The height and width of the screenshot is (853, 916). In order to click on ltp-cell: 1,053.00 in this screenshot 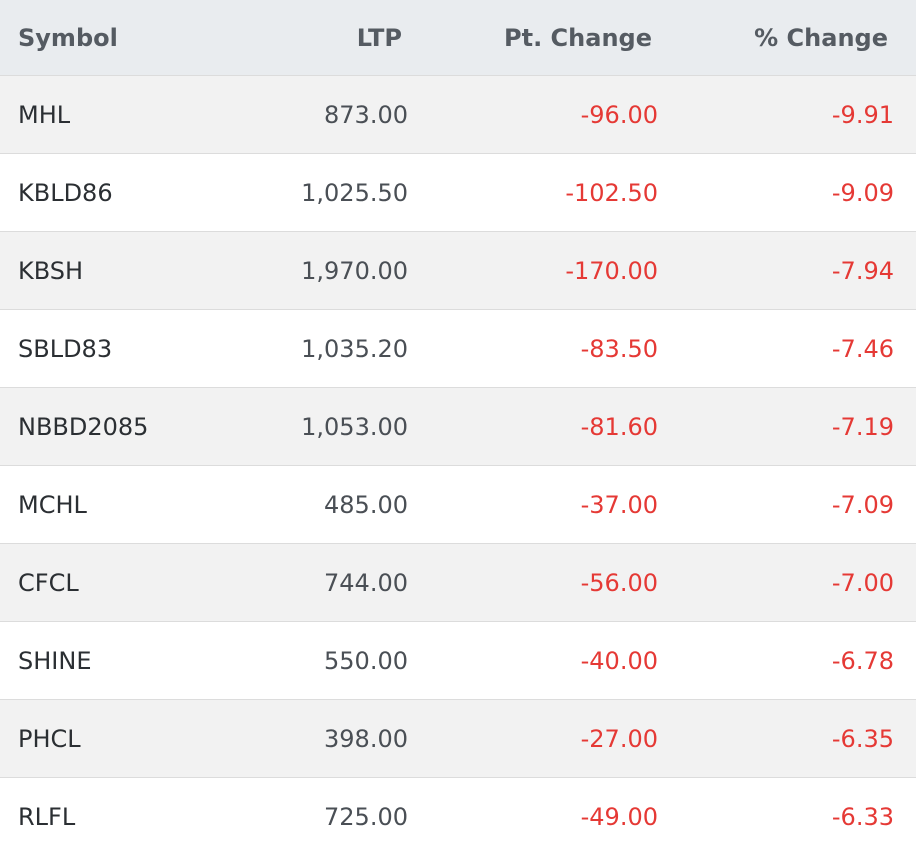, I will do `click(354, 426)`.